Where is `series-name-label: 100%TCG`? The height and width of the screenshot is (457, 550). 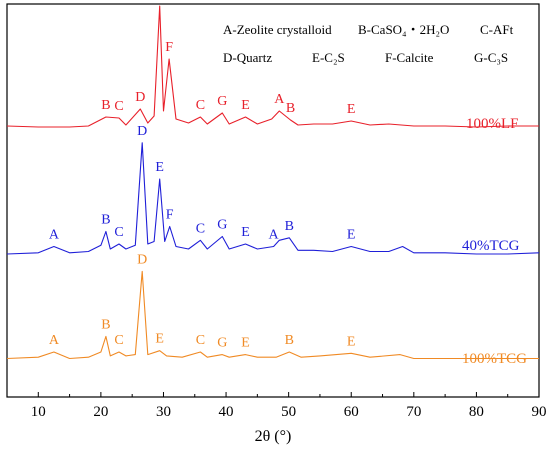 series-name-label: 100%TCG is located at coordinates (494, 359).